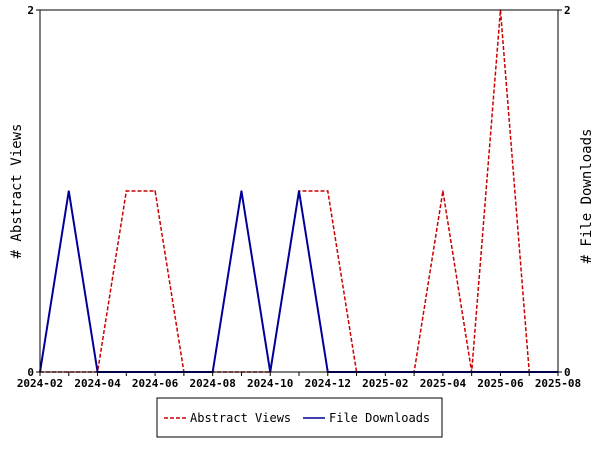 The width and height of the screenshot is (600, 450). I want to click on x-tick-label: 2024-12, so click(328, 383).